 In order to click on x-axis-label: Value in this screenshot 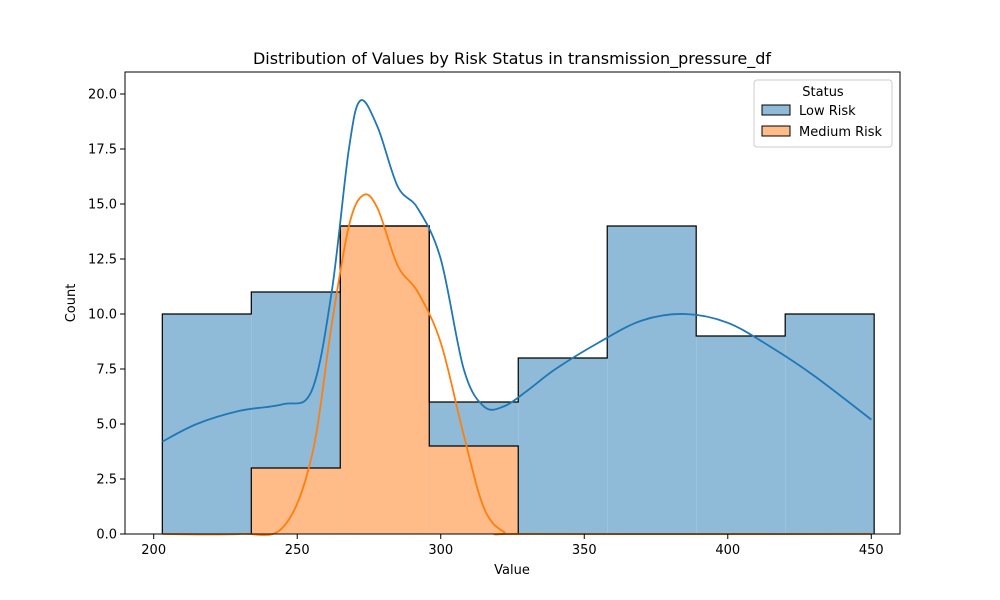, I will do `click(512, 570)`.